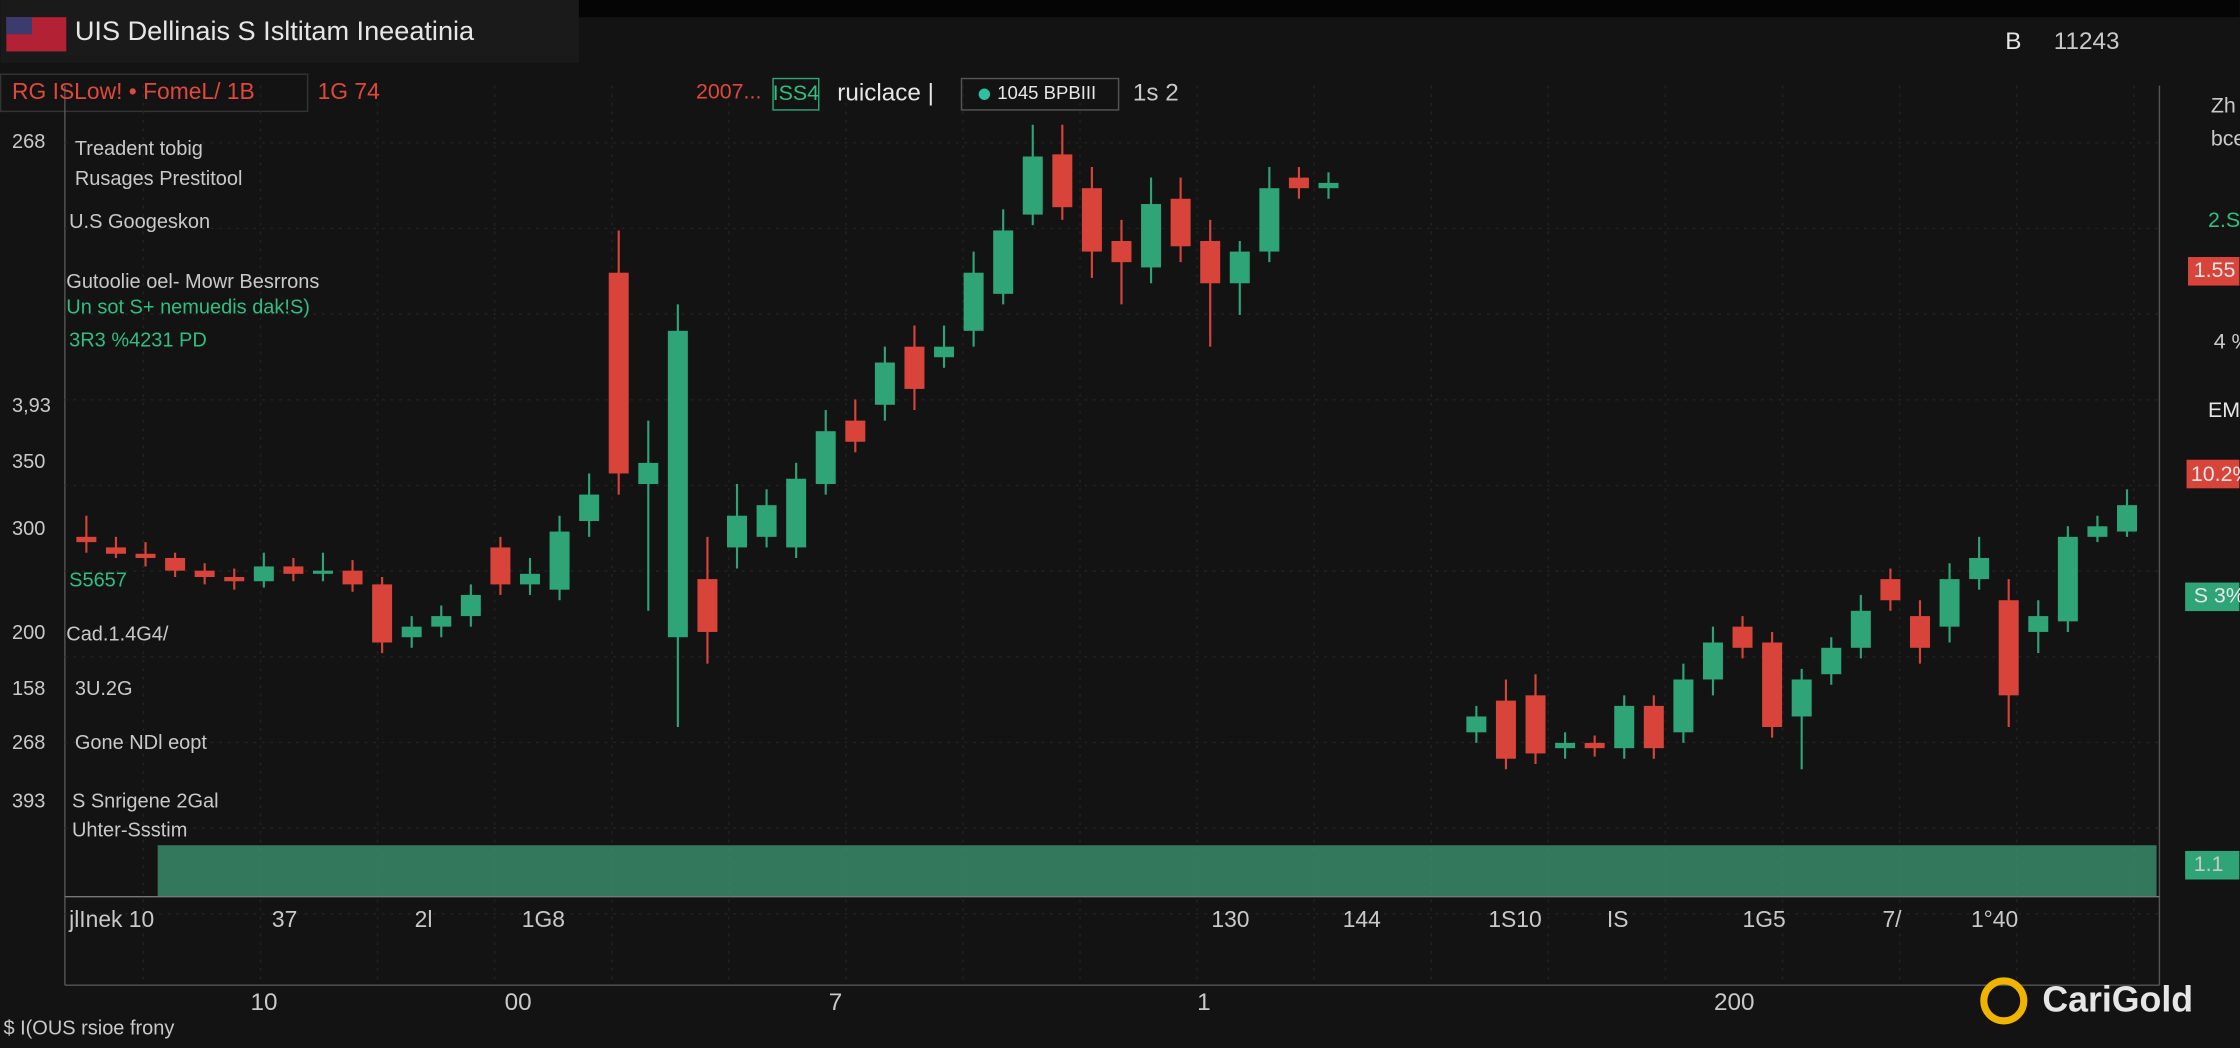 This screenshot has width=2240, height=1048. What do you see at coordinates (1230, 919) in the screenshot?
I see `time-label: 130` at bounding box center [1230, 919].